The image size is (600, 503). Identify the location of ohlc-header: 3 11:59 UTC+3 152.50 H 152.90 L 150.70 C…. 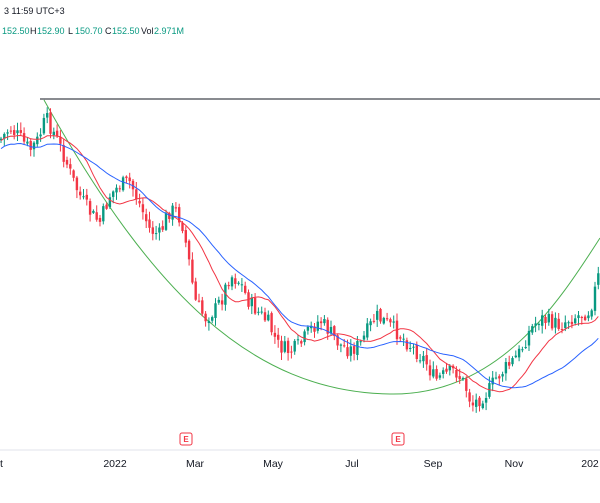
(300, 20).